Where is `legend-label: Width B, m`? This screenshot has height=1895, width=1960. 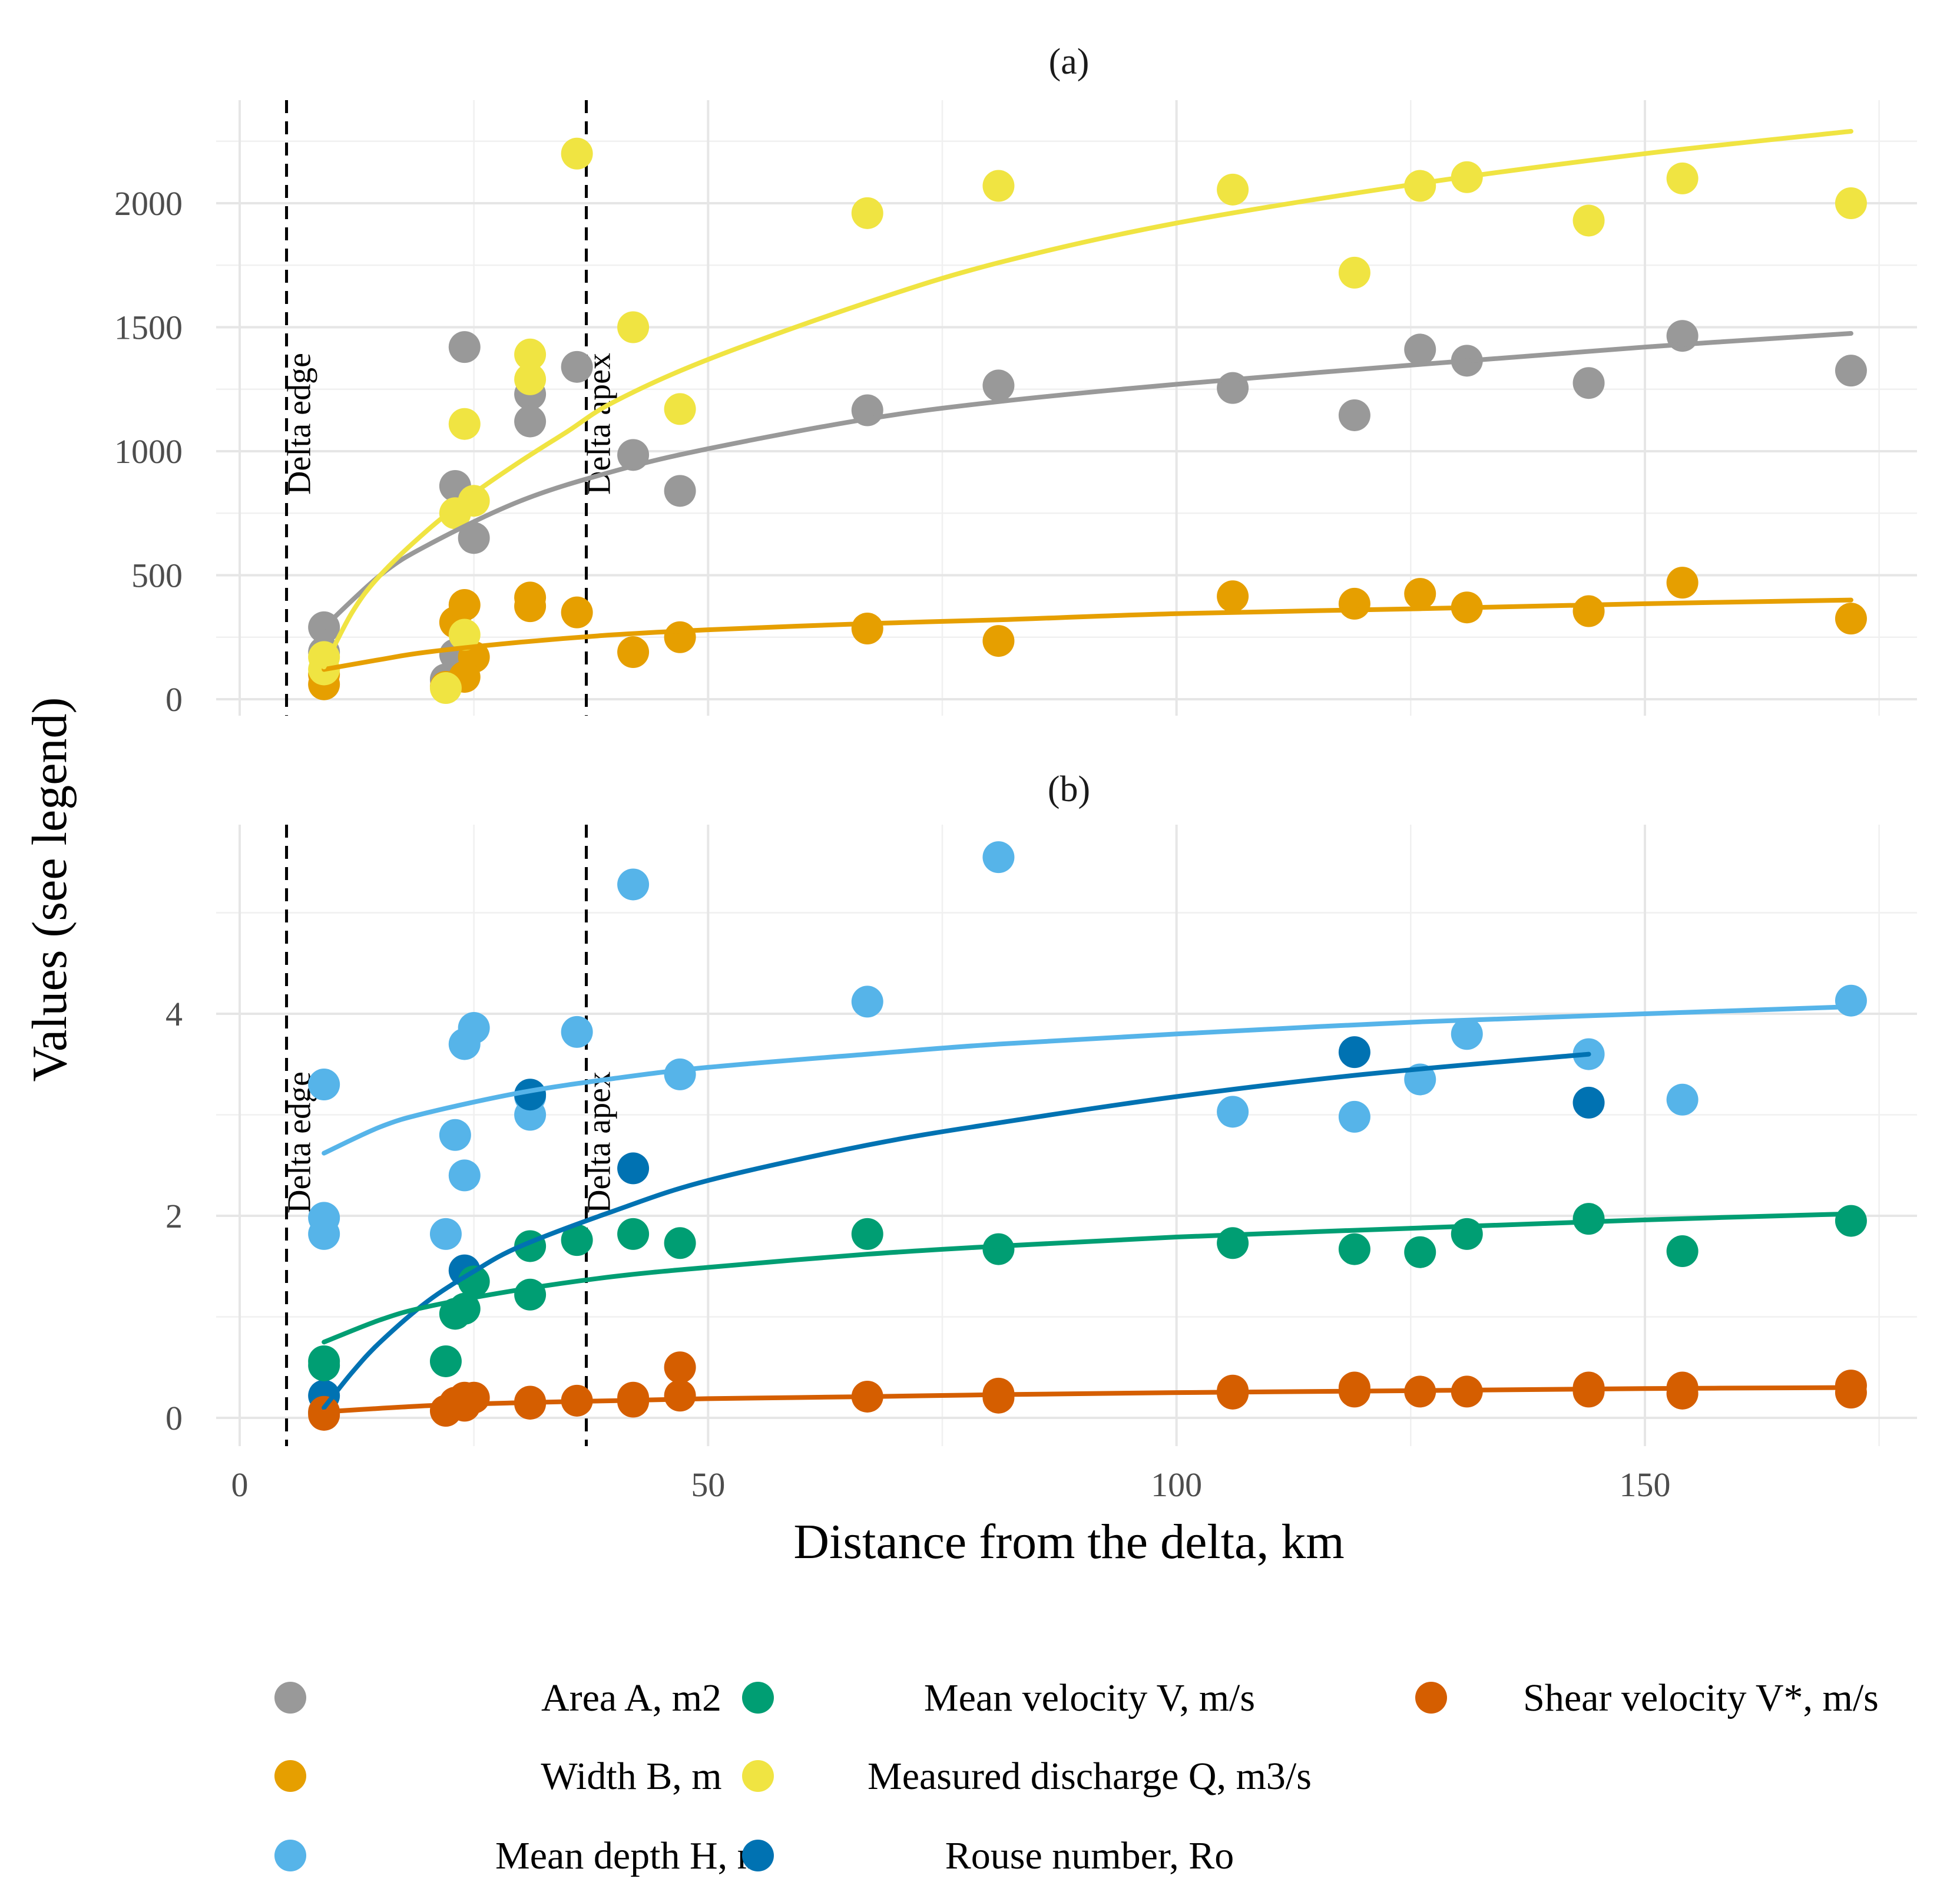 legend-label: Width B, m is located at coordinates (631, 1777).